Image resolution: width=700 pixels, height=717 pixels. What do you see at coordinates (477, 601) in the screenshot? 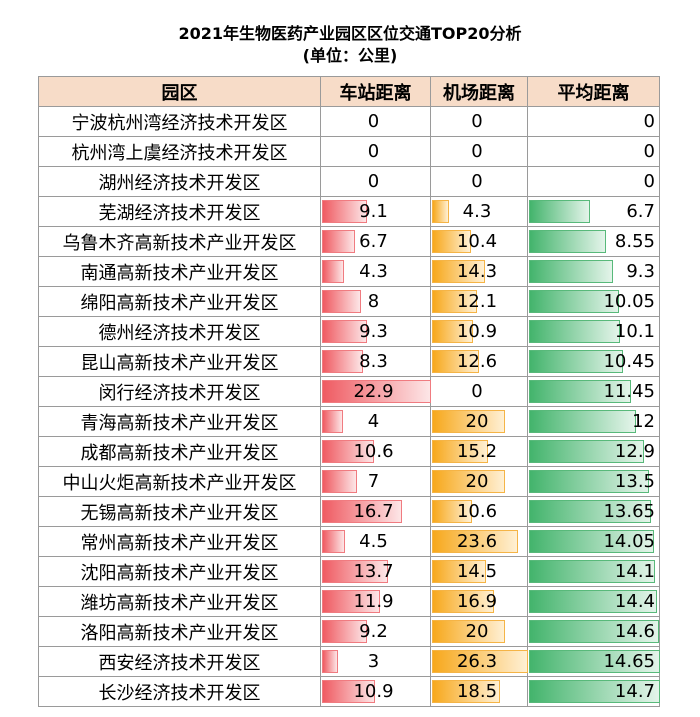
I see `airport-value: 16.9` at bounding box center [477, 601].